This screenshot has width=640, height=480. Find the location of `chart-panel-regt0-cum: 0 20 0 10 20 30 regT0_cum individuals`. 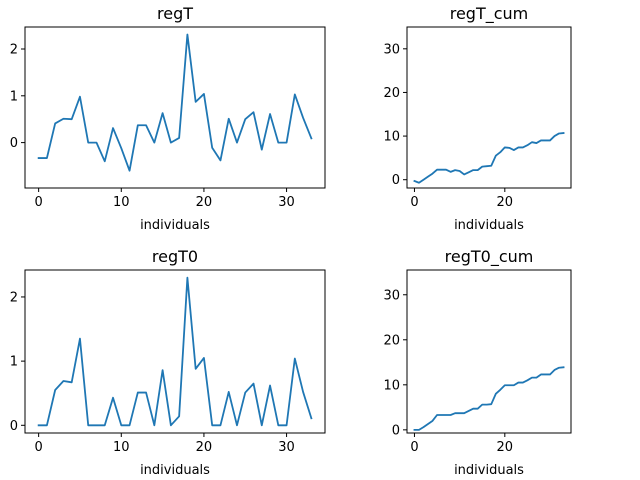

chart-panel-regt0-cum: 0 20 0 10 20 30 regT0_cum individuals is located at coordinates (477, 362).